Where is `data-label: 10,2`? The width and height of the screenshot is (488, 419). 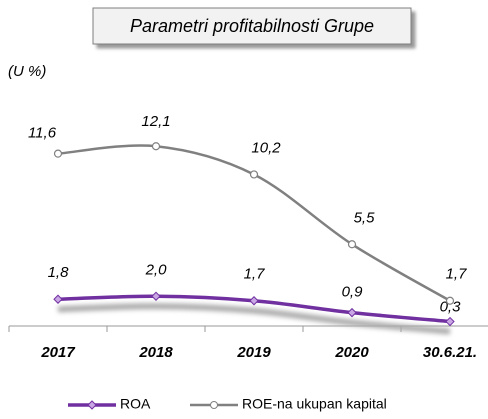 data-label: 10,2 is located at coordinates (266, 147).